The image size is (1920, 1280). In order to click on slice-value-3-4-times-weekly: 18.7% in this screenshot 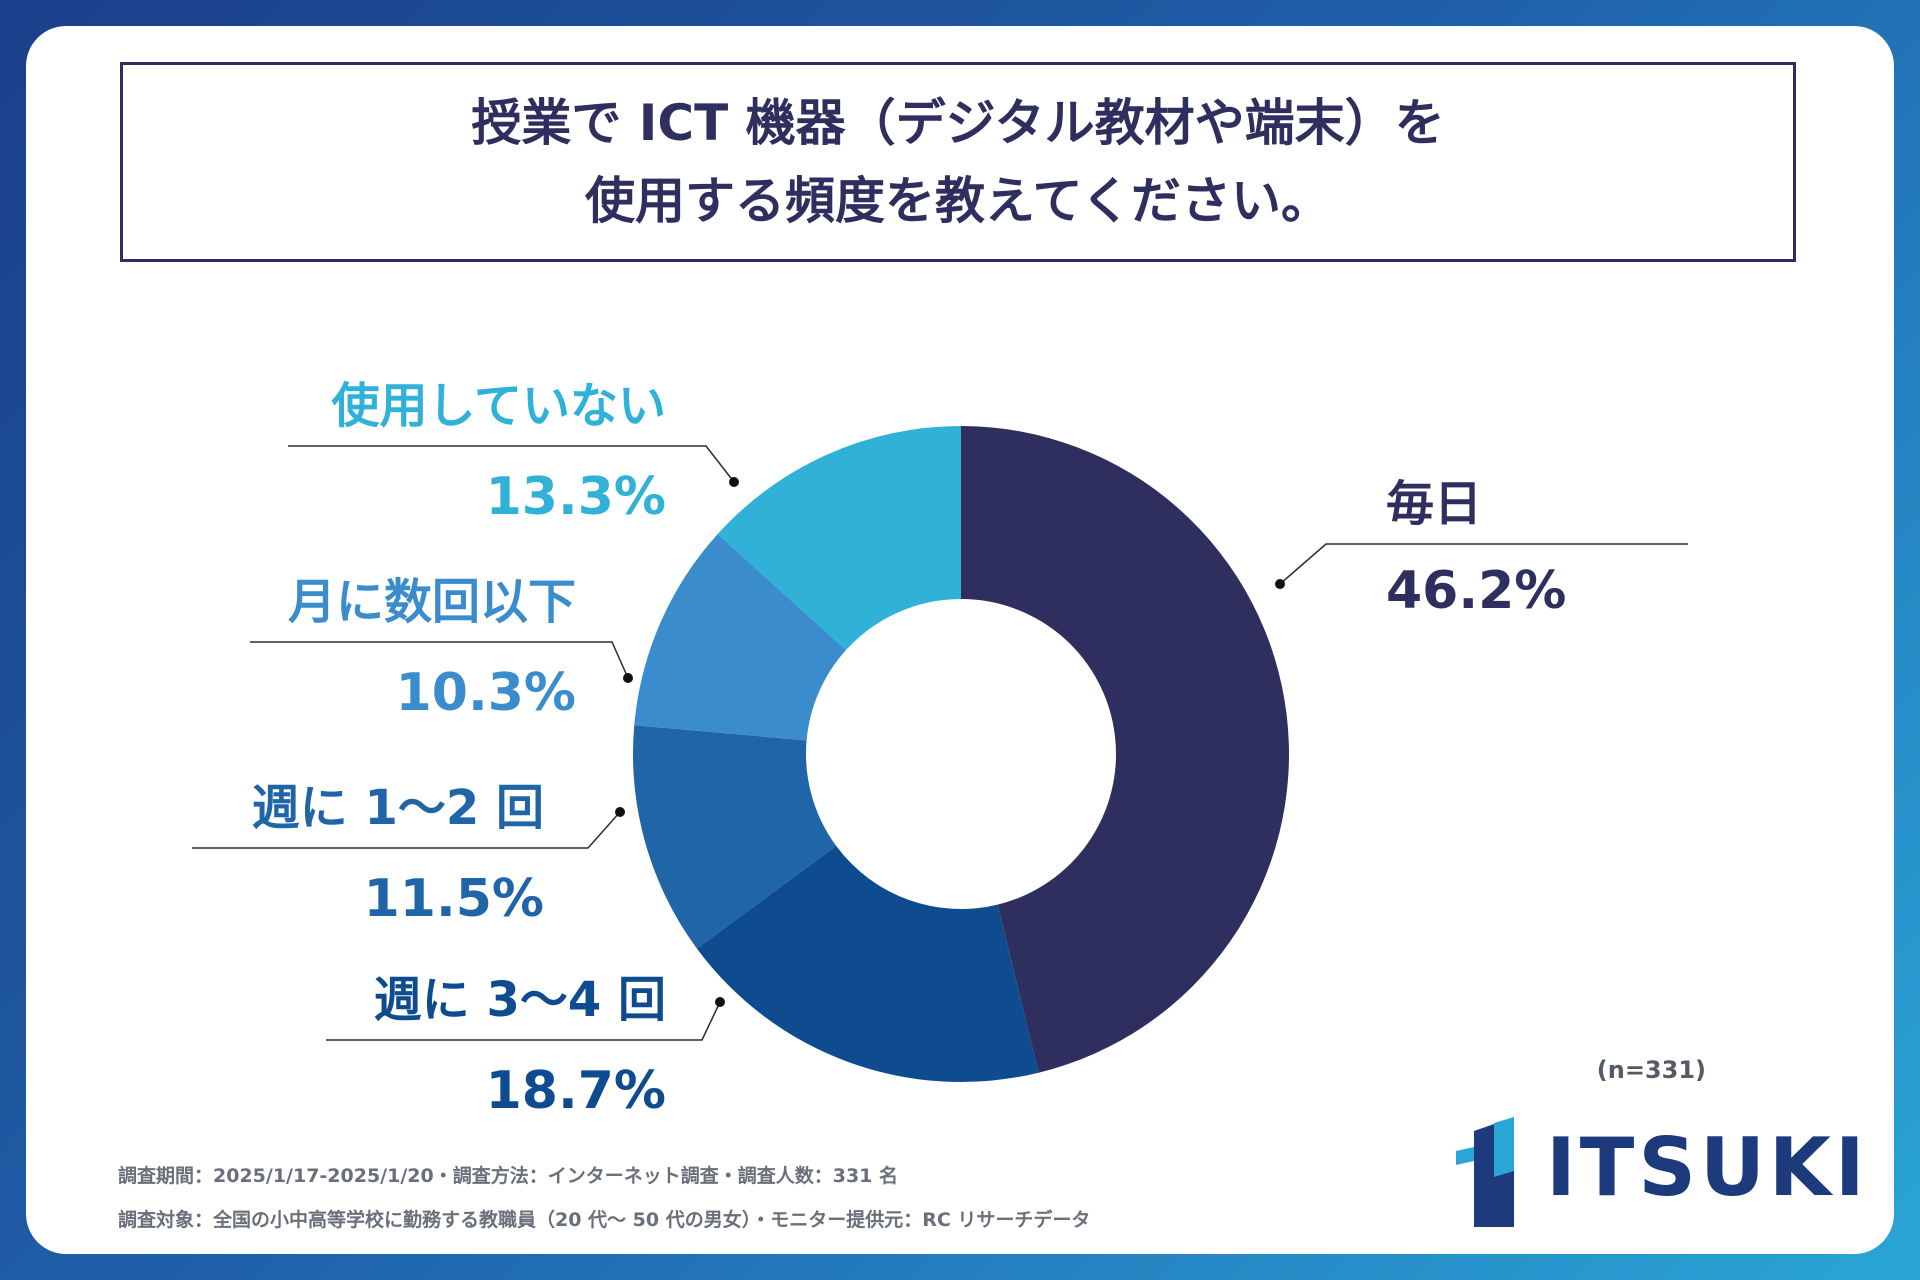, I will do `click(576, 1091)`.